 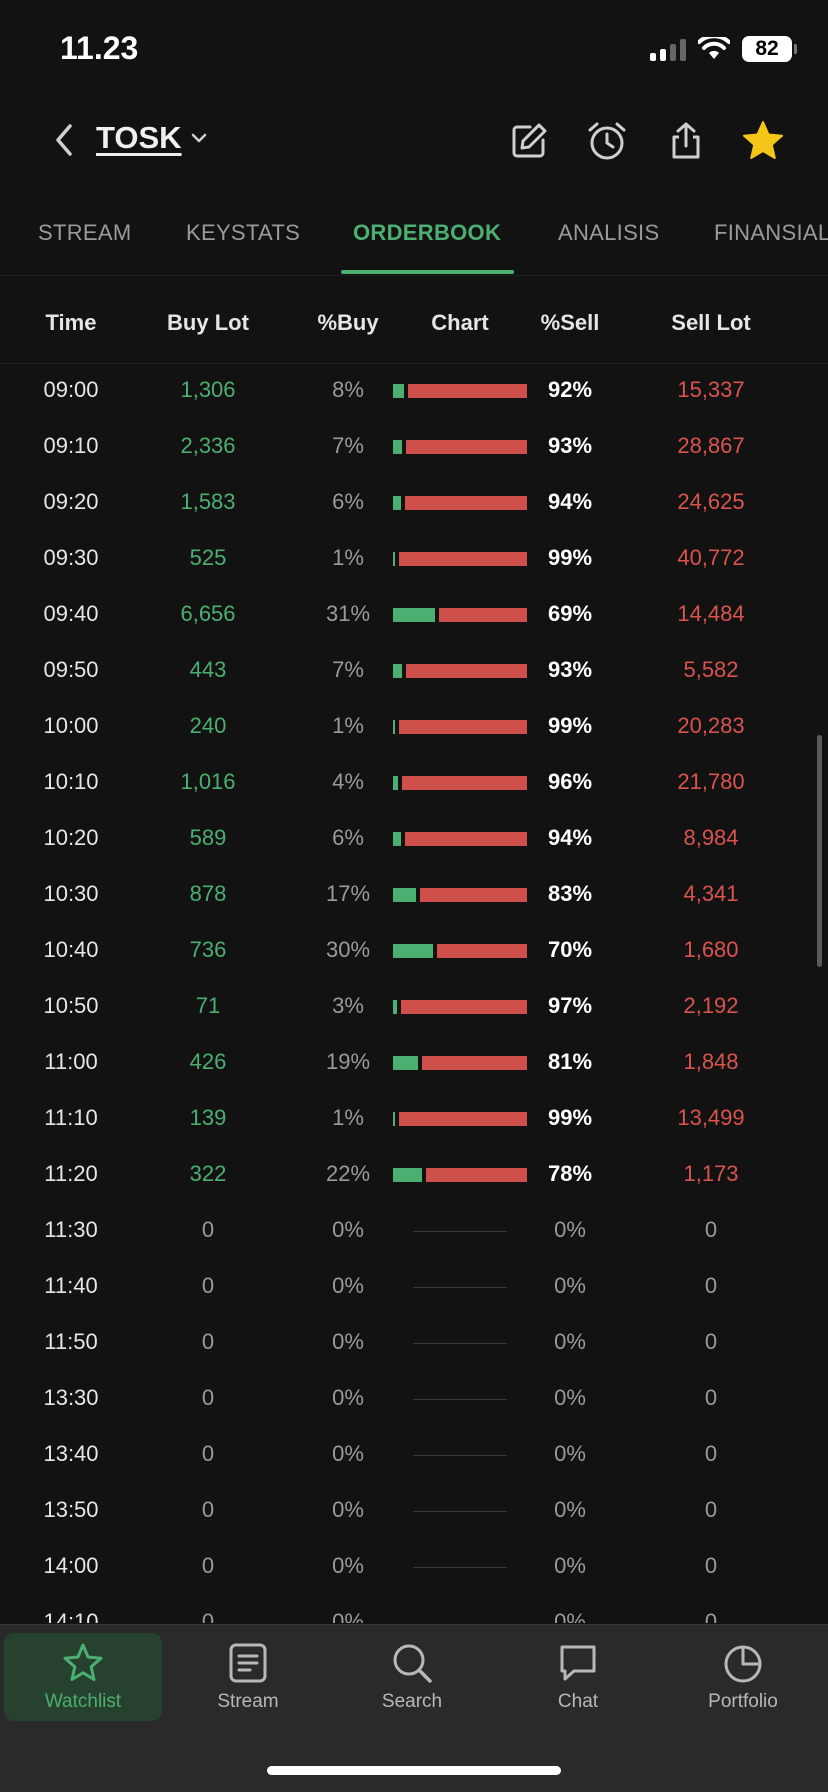 I want to click on table-row: 13:30 0 0% 0% 0, so click(x=414, y=1399).